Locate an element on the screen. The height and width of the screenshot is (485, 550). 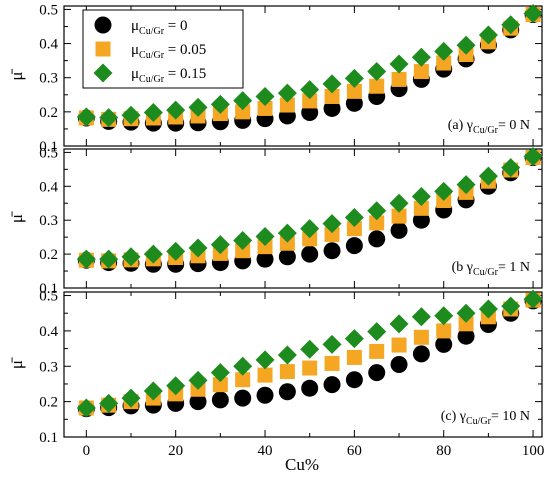
y-tick-label: 0.4 is located at coordinates (48, 332).